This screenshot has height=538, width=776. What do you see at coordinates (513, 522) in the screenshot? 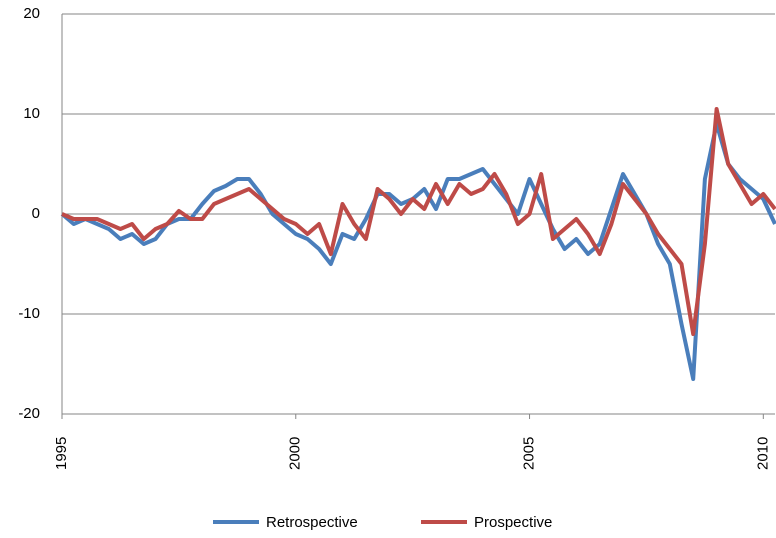
I see `legend-label: Prospective` at bounding box center [513, 522].